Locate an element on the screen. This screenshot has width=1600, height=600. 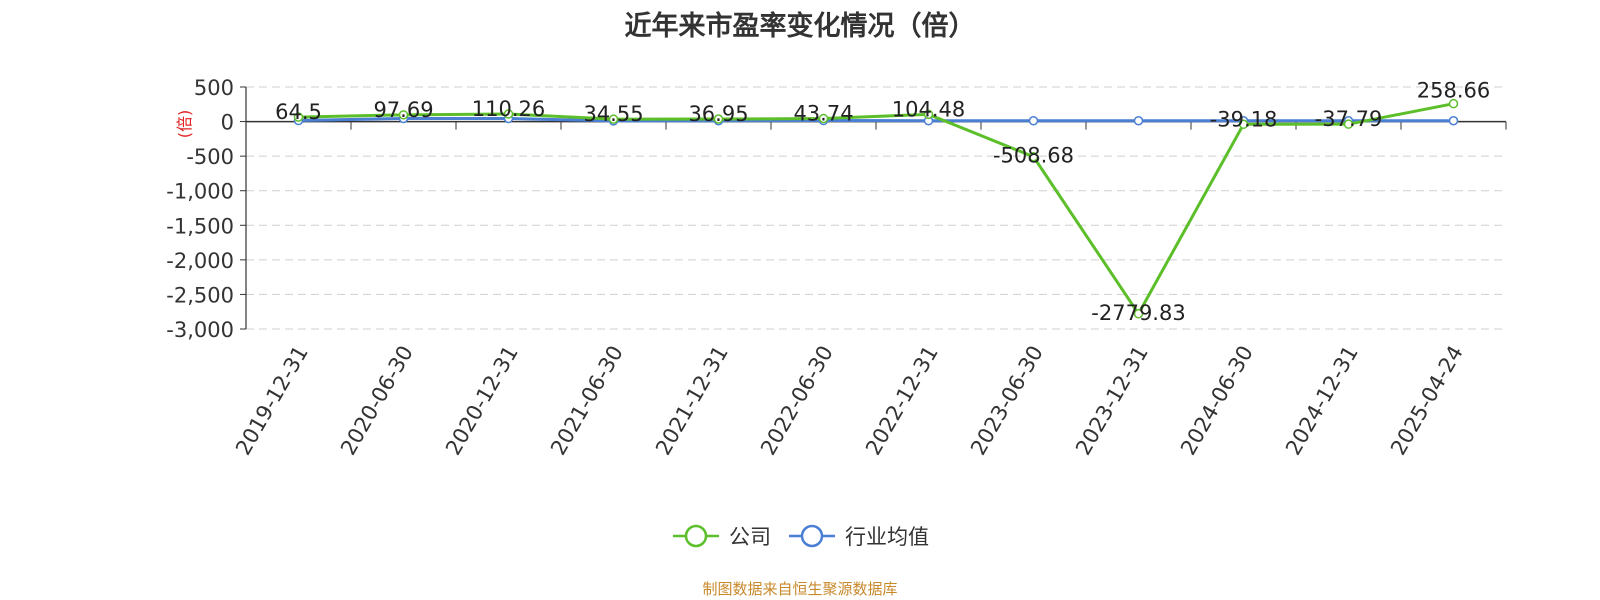
y-tick-label: -500 is located at coordinates (210, 157).